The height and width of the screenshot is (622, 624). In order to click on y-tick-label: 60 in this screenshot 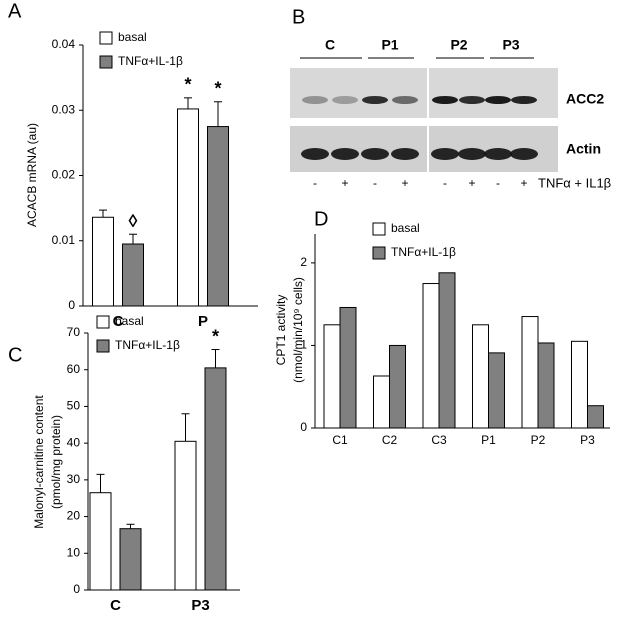, I will do `click(74, 369)`.